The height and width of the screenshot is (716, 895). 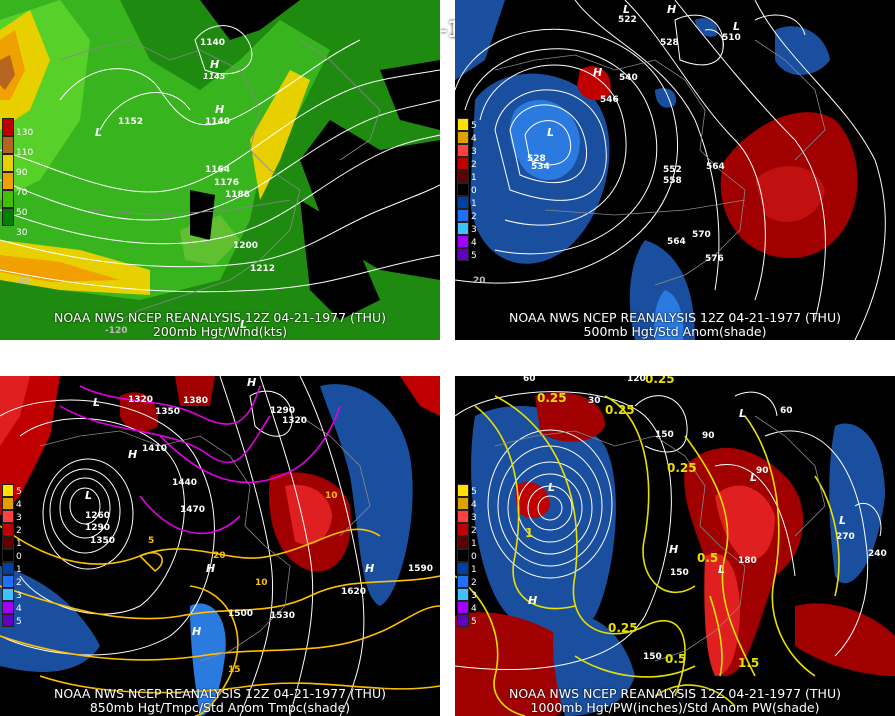 What do you see at coordinates (672, 170) in the screenshot?
I see `contour-label: 552` at bounding box center [672, 170].